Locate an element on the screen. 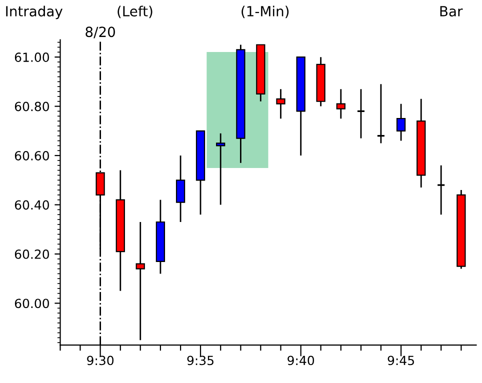 The height and width of the screenshot is (383, 482). text: 8/20 is located at coordinates (100, 32).